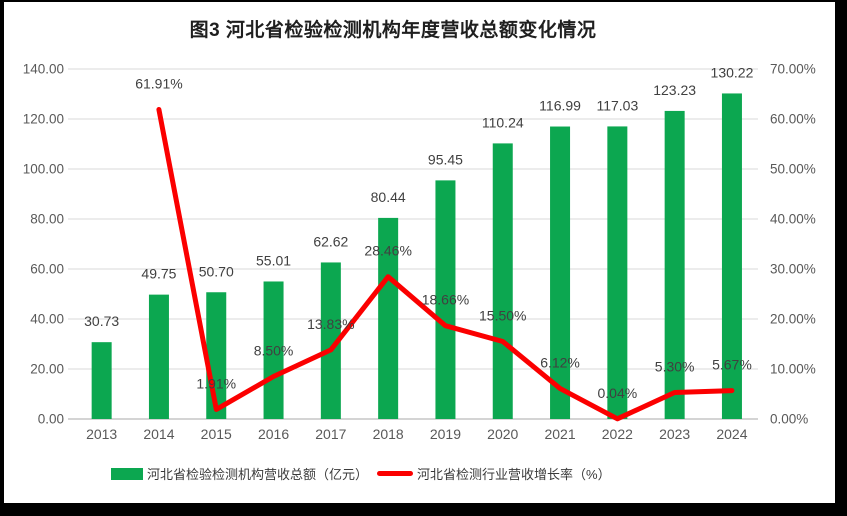 This screenshot has width=847, height=516. I want to click on left-axis-tick: 0.00, so click(51, 419).